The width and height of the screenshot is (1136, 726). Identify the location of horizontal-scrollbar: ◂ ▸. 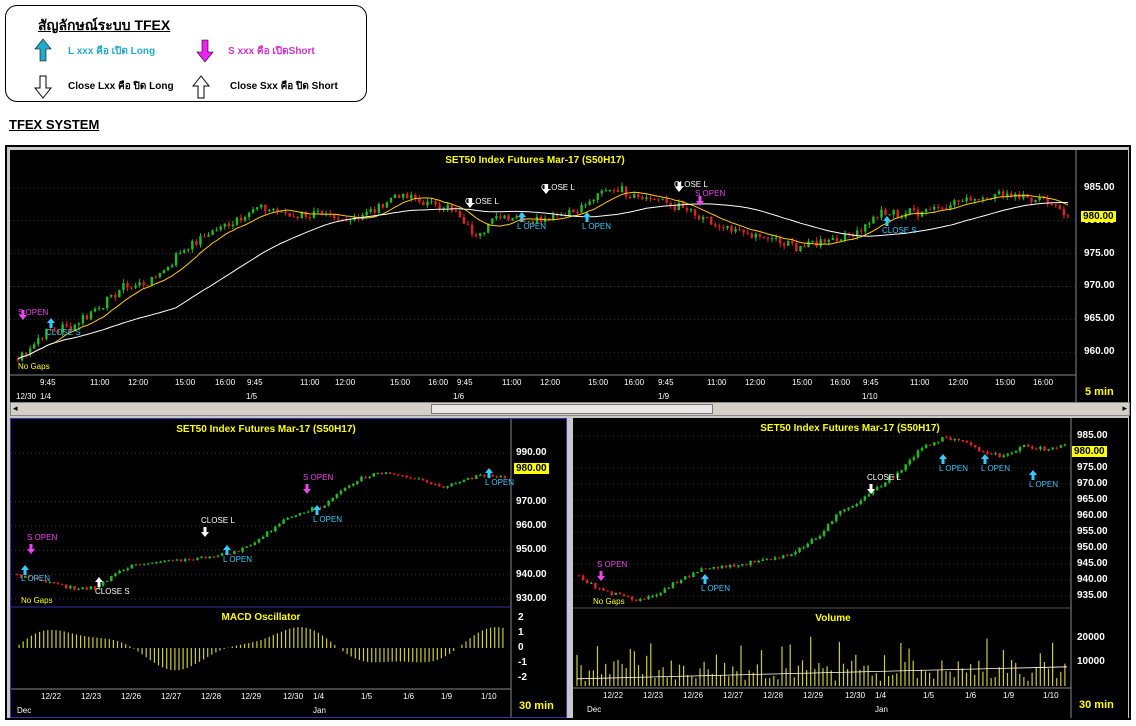
(570, 409).